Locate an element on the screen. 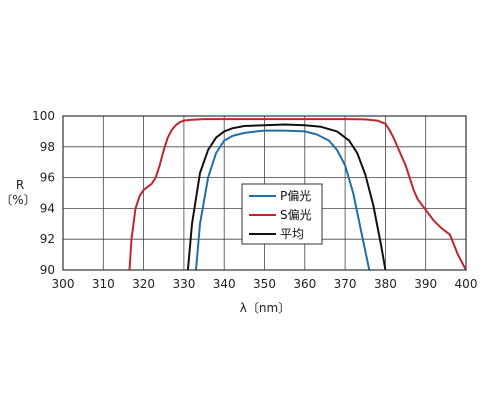 This screenshot has width=500, height=417. x-tick-label: 310 is located at coordinates (103, 284).